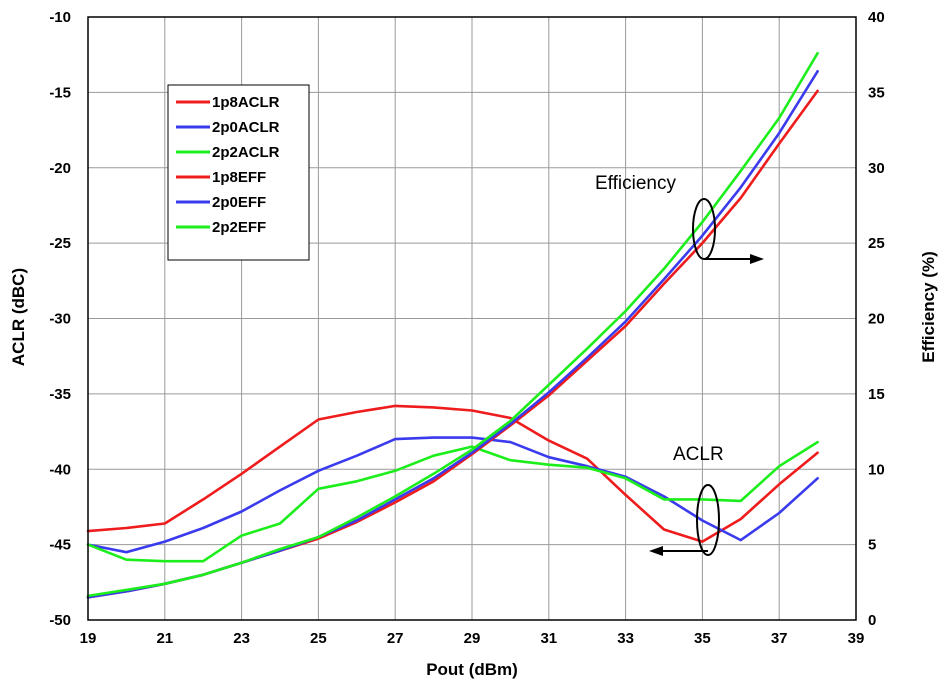 Image resolution: width=943 pixels, height=681 pixels. Describe the element at coordinates (239, 202) in the screenshot. I see `legend-label: 2p0EFF` at that location.